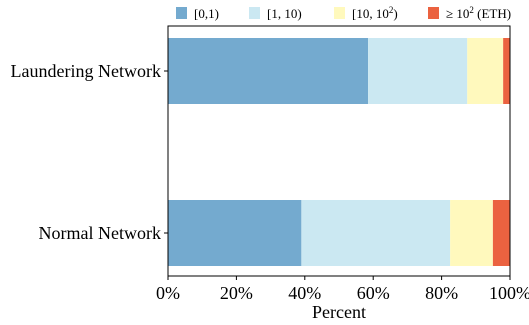 The width and height of the screenshot is (529, 325). What do you see at coordinates (375, 13) in the screenshot?
I see `legend-label: [10, 102)` at bounding box center [375, 13].